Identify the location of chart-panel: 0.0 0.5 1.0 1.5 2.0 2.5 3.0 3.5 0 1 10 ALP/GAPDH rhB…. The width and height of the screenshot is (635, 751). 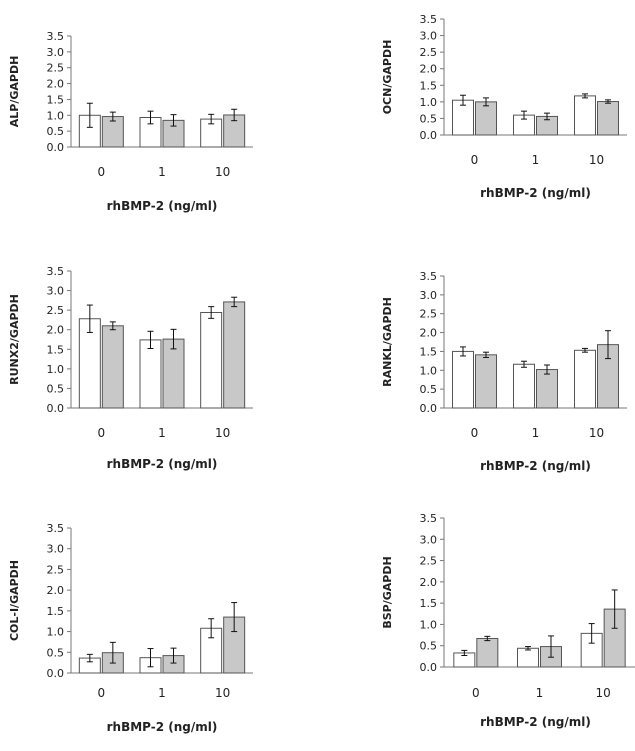
(130, 121).